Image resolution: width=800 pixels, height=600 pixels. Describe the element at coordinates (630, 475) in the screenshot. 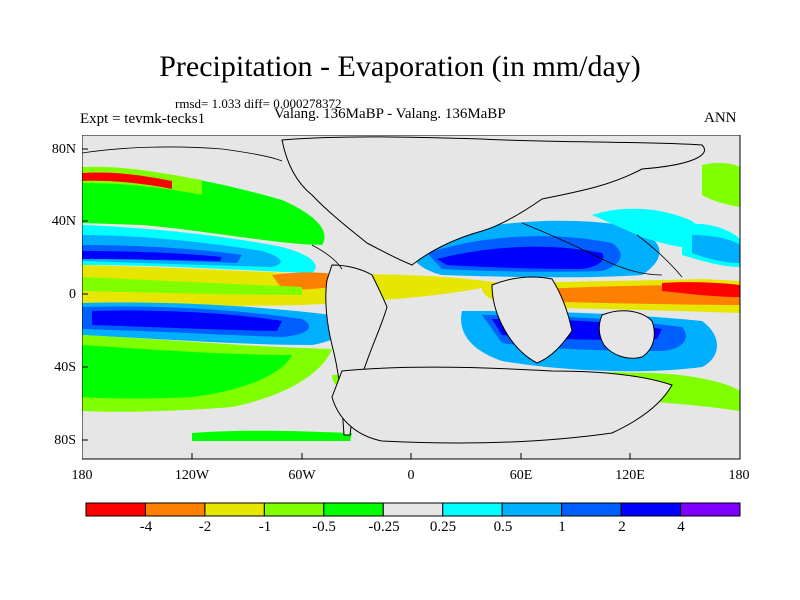

I see `lon-label-120e: 120E` at that location.